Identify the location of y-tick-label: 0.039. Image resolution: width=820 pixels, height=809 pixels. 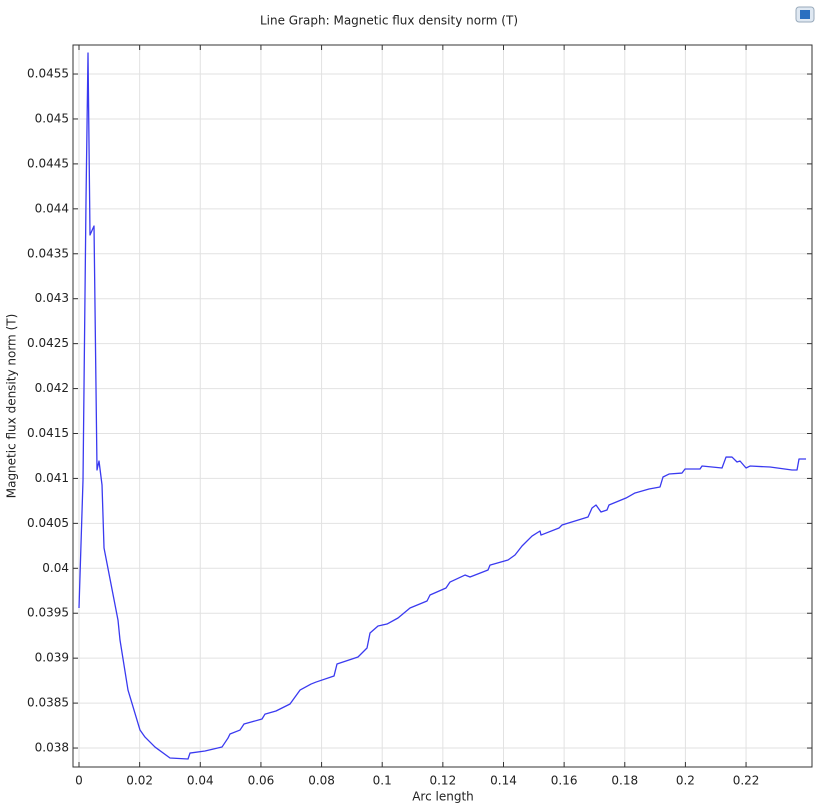
(52, 658).